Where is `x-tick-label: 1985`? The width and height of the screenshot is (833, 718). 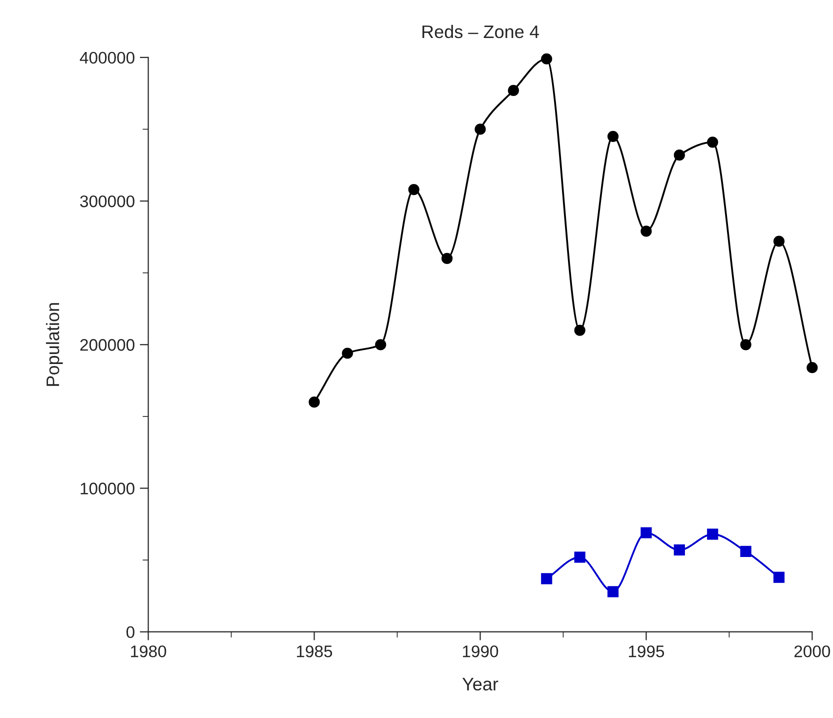 x-tick-label: 1985 is located at coordinates (314, 651).